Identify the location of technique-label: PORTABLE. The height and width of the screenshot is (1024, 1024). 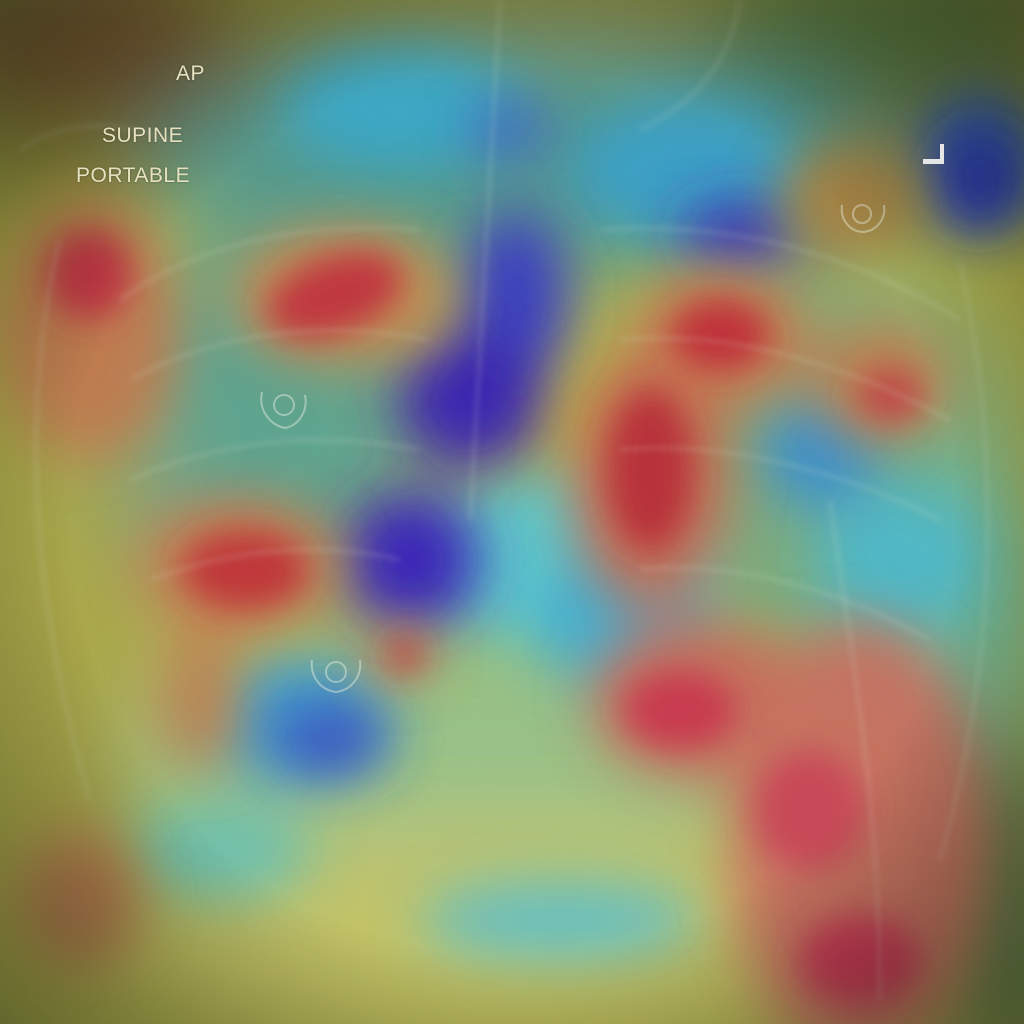
(133, 175).